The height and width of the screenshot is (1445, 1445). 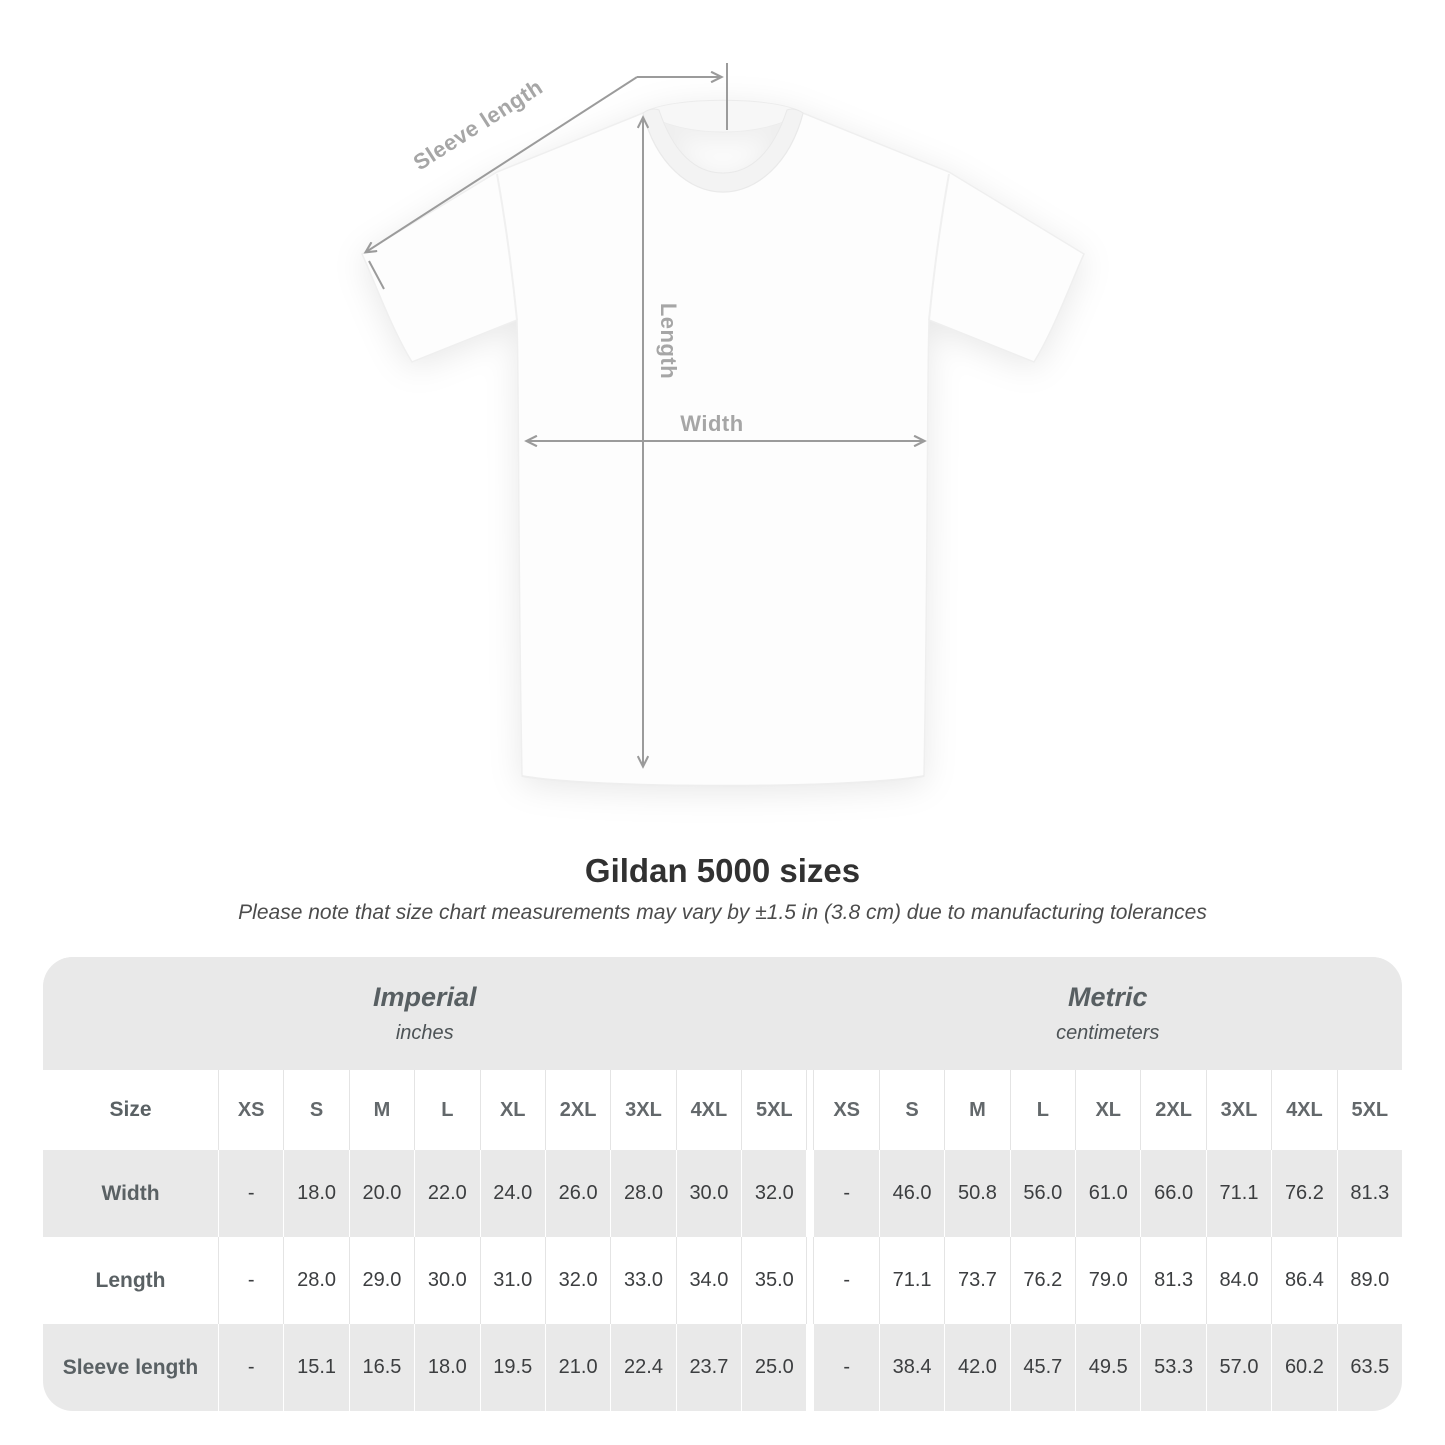 What do you see at coordinates (1173, 1193) in the screenshot?
I see `table-cell: 66.0` at bounding box center [1173, 1193].